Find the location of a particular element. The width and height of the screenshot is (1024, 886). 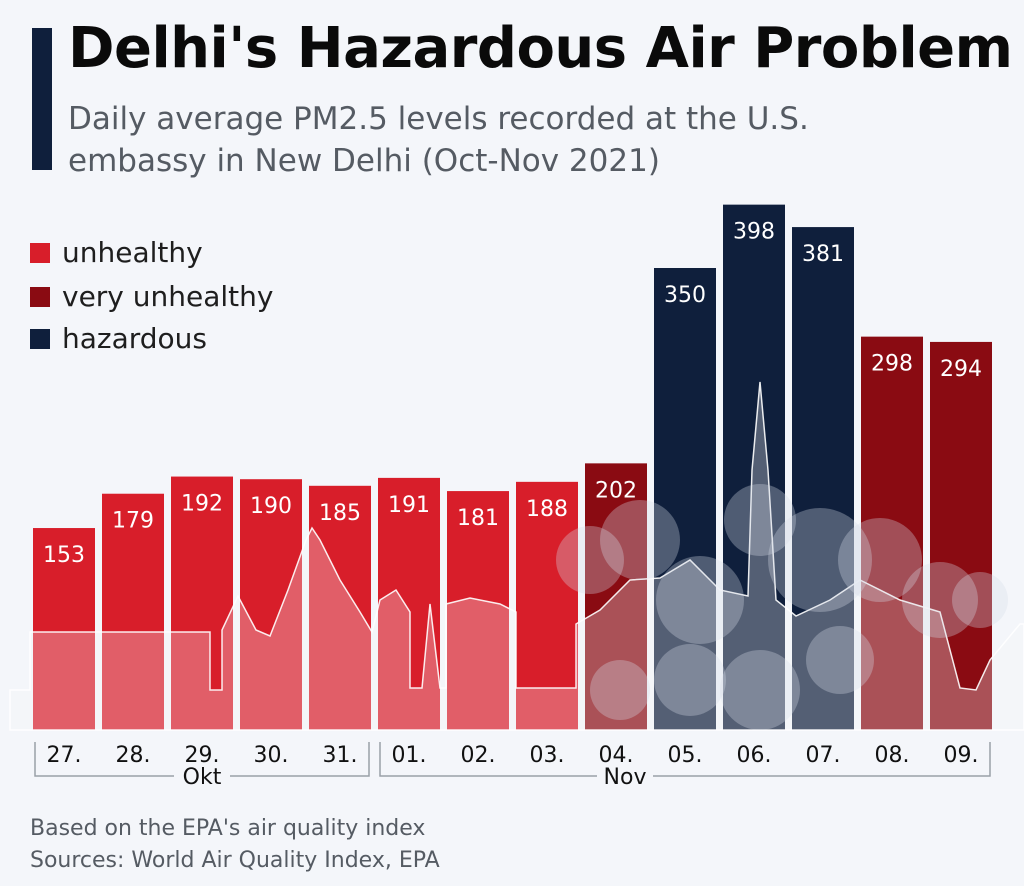

x-tick-label: 07. is located at coordinates (823, 755).